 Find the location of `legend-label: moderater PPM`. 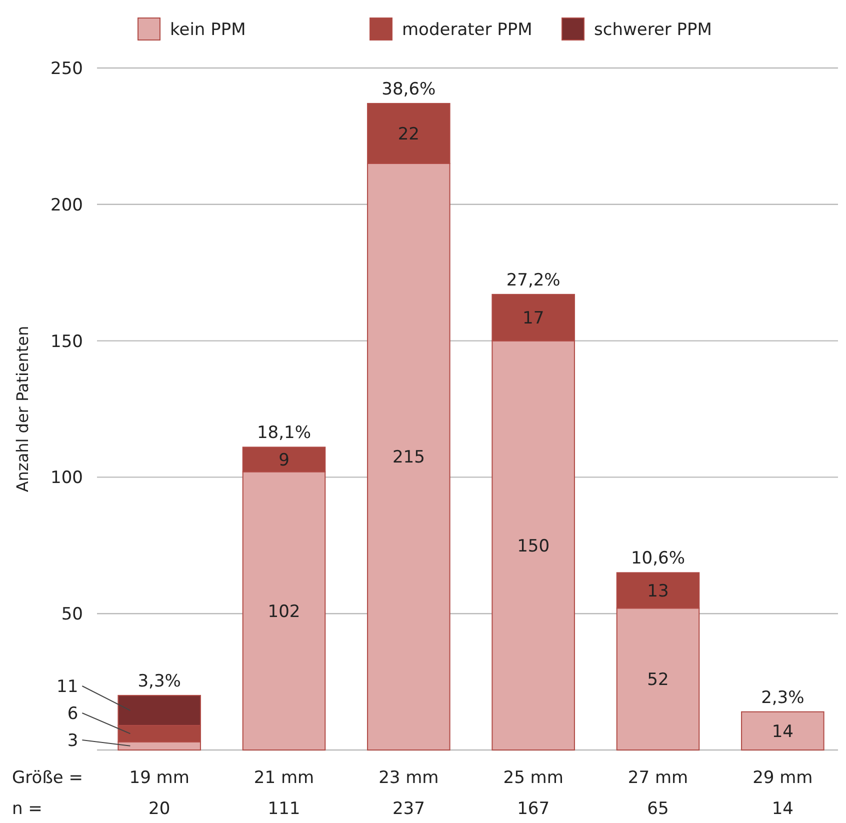

legend-label: moderater PPM is located at coordinates (467, 30).